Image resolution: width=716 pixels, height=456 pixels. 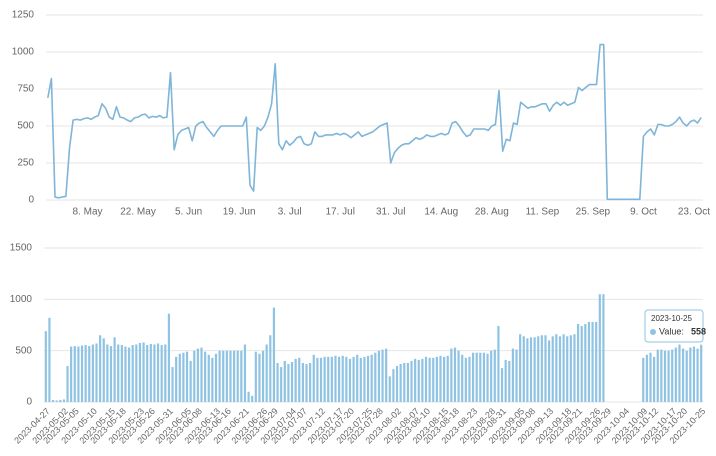 What do you see at coordinates (339, 212) in the screenshot?
I see `x-tick-label: 17. Jul` at bounding box center [339, 212].